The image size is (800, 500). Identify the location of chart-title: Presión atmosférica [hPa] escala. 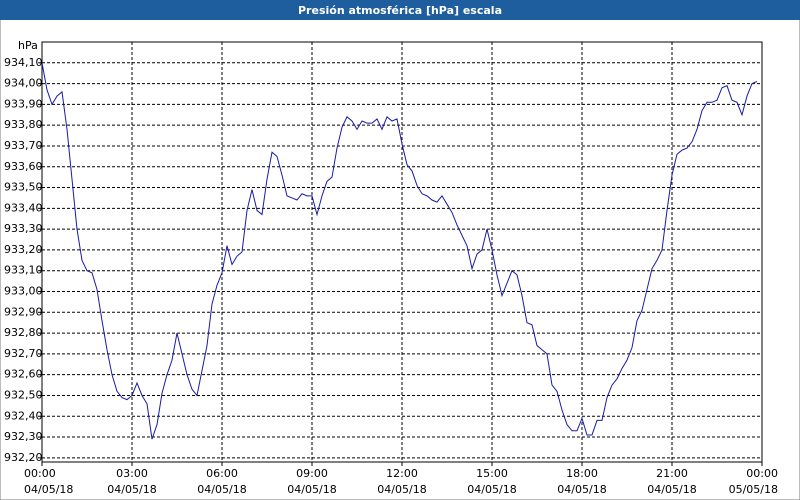
(400, 10).